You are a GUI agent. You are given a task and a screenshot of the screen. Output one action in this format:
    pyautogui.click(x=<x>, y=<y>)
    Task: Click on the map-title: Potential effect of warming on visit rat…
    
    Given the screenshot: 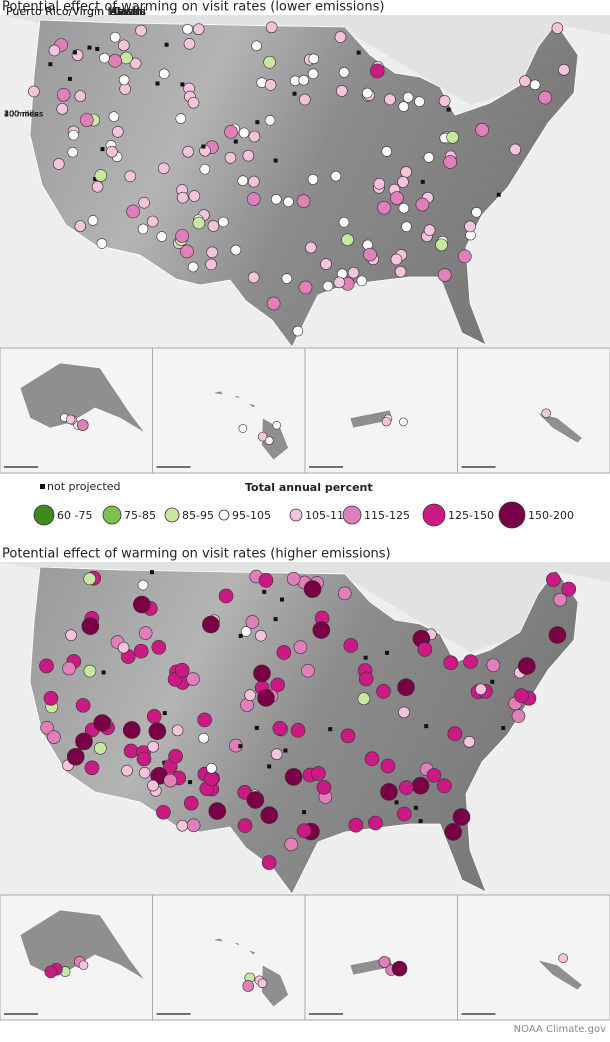 What is the action you would take?
    pyautogui.click(x=196, y=554)
    